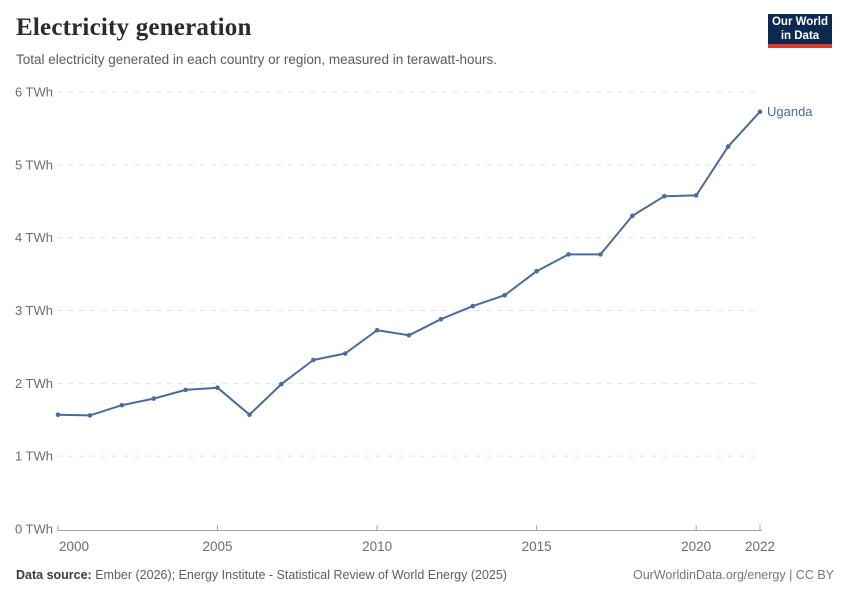  I want to click on x-axis-tick-label: 2015, so click(537, 546).